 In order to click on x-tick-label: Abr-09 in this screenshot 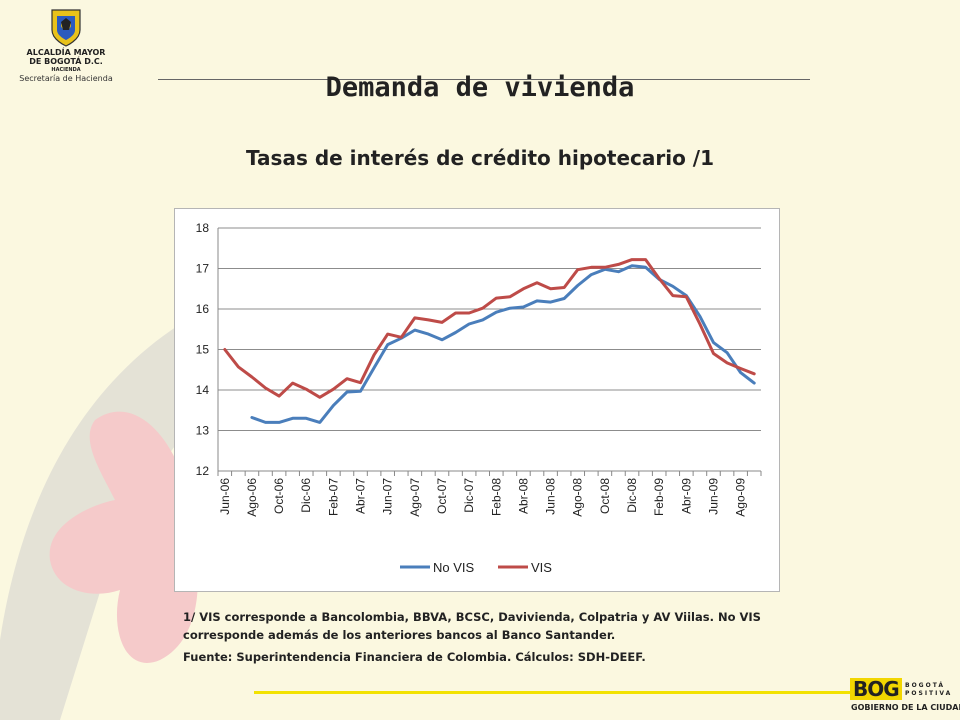, I will do `click(686, 496)`.